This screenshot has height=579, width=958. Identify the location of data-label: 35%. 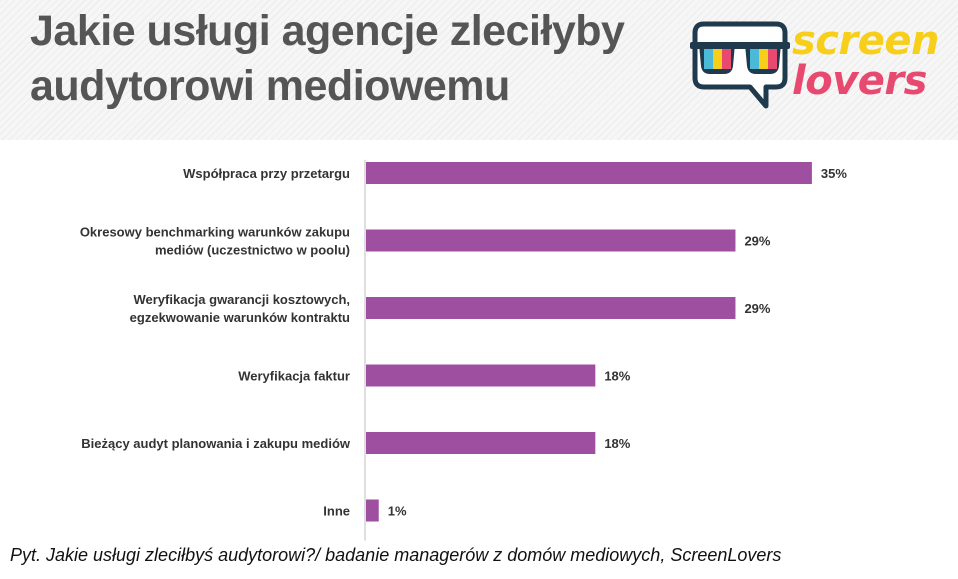
(834, 173).